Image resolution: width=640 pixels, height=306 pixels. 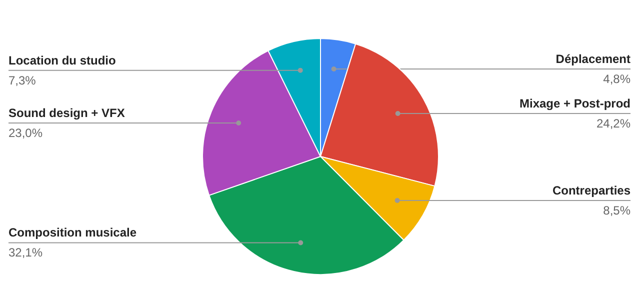 What do you see at coordinates (575, 103) in the screenshot?
I see `slice-label: Mixage + Post-prod` at bounding box center [575, 103].